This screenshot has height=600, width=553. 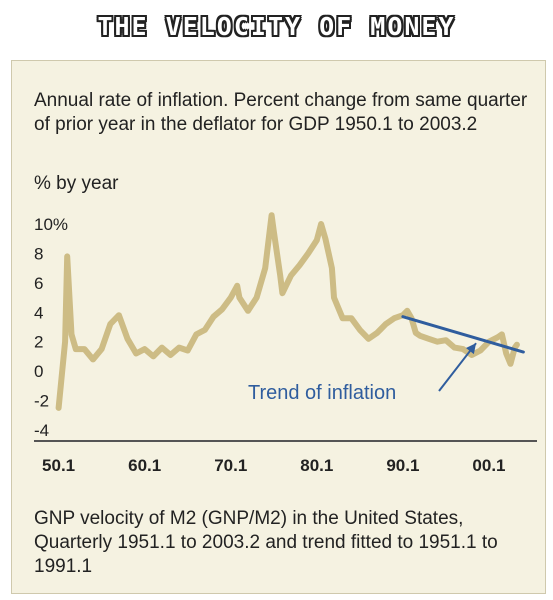 What do you see at coordinates (488, 465) in the screenshot?
I see `x-tick-label: 00.1` at bounding box center [488, 465].